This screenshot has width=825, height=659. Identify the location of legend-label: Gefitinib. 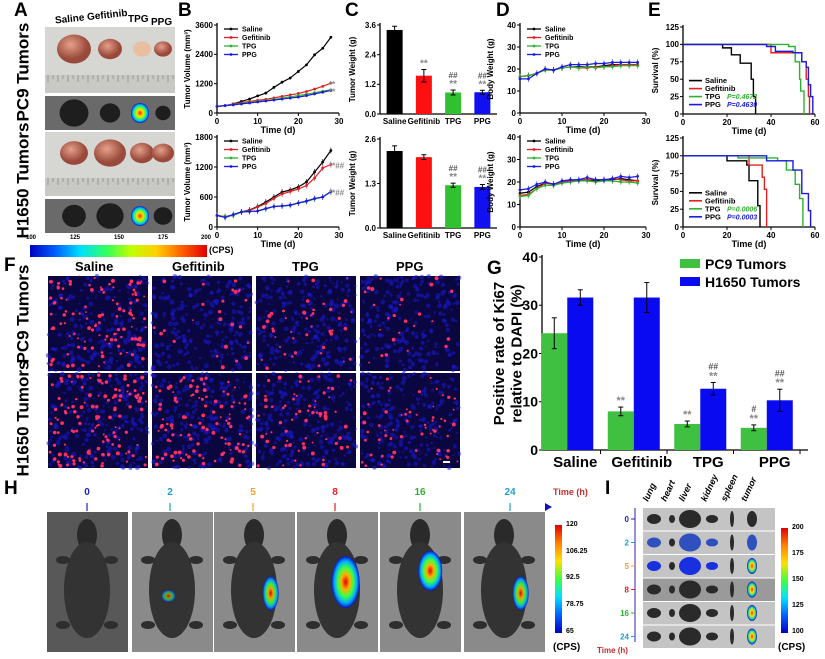
(559, 150).